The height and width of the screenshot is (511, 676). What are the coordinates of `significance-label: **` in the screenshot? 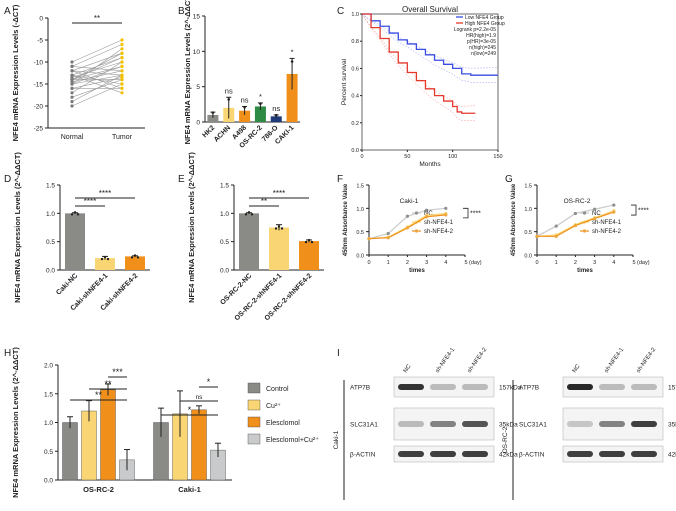 It's located at (97, 18).